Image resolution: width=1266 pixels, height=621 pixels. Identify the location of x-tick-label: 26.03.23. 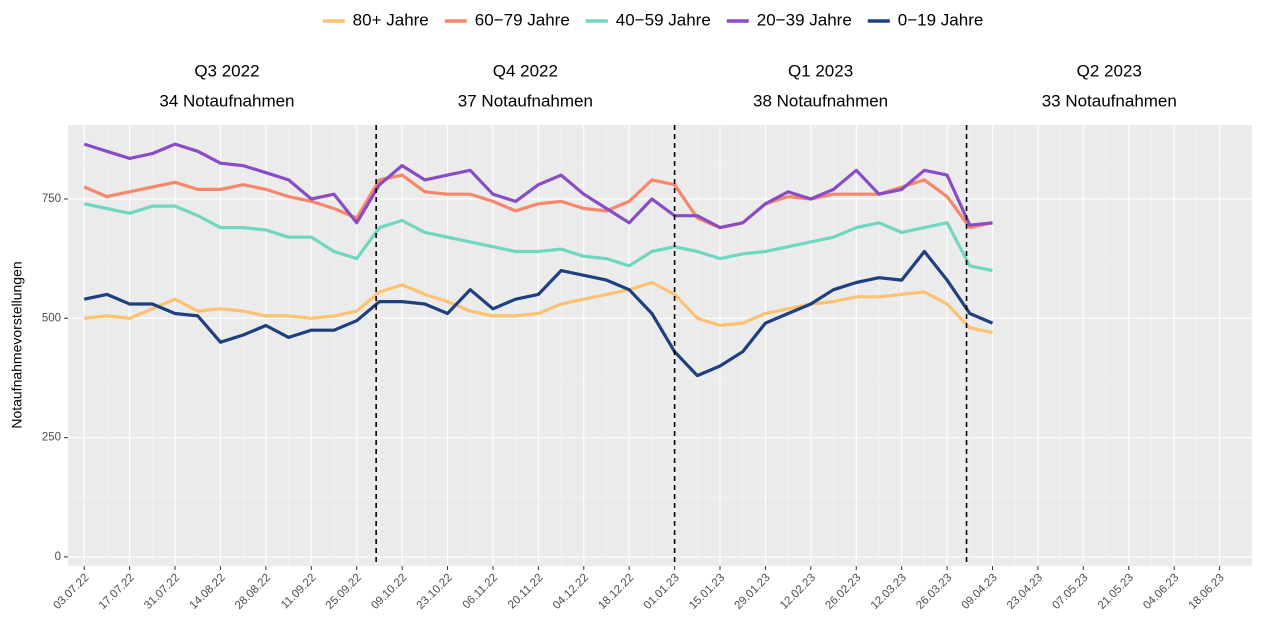
(934, 592).